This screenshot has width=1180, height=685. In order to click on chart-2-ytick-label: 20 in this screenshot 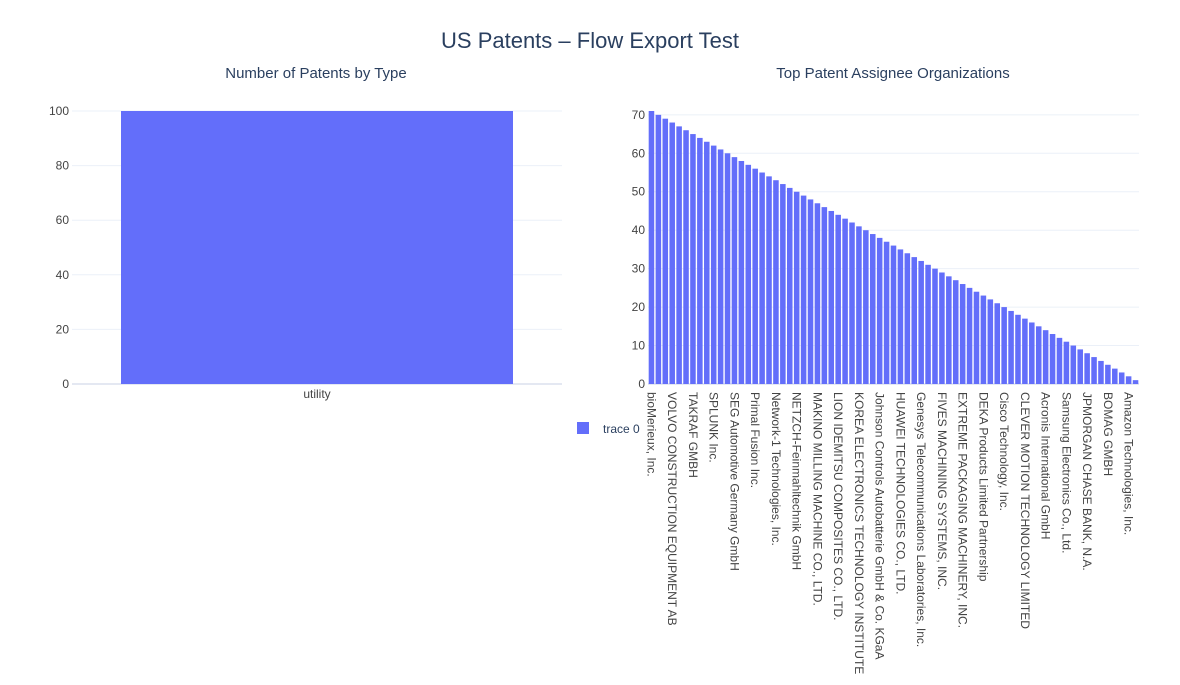, I will do `click(639, 307)`.